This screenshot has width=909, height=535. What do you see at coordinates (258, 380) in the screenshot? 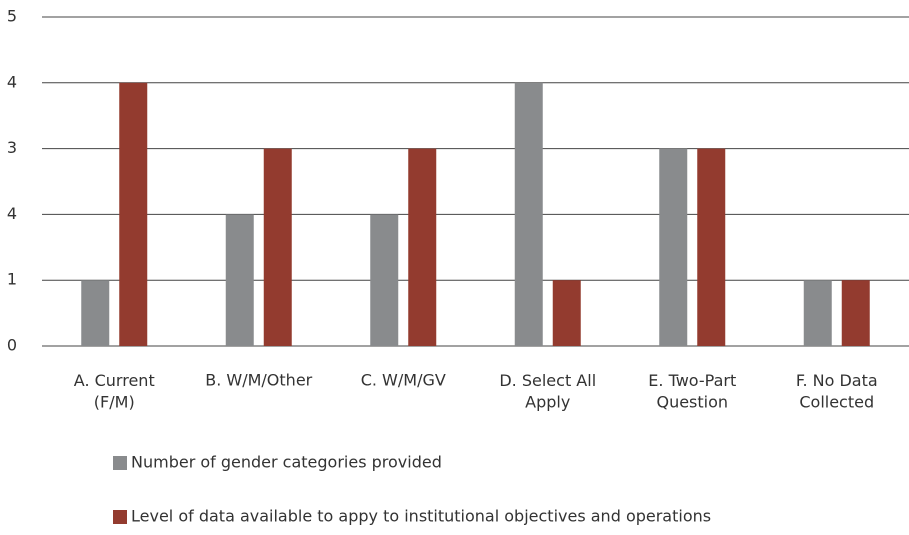
I see `x-tick-label: B. W/M/Other` at bounding box center [258, 380].